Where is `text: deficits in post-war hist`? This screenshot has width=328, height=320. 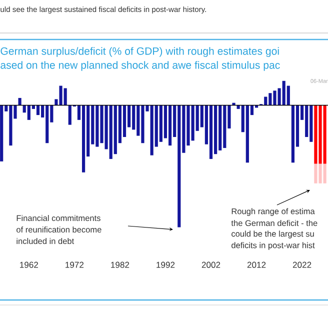 text: deficits in post-war hist is located at coordinates (273, 246).